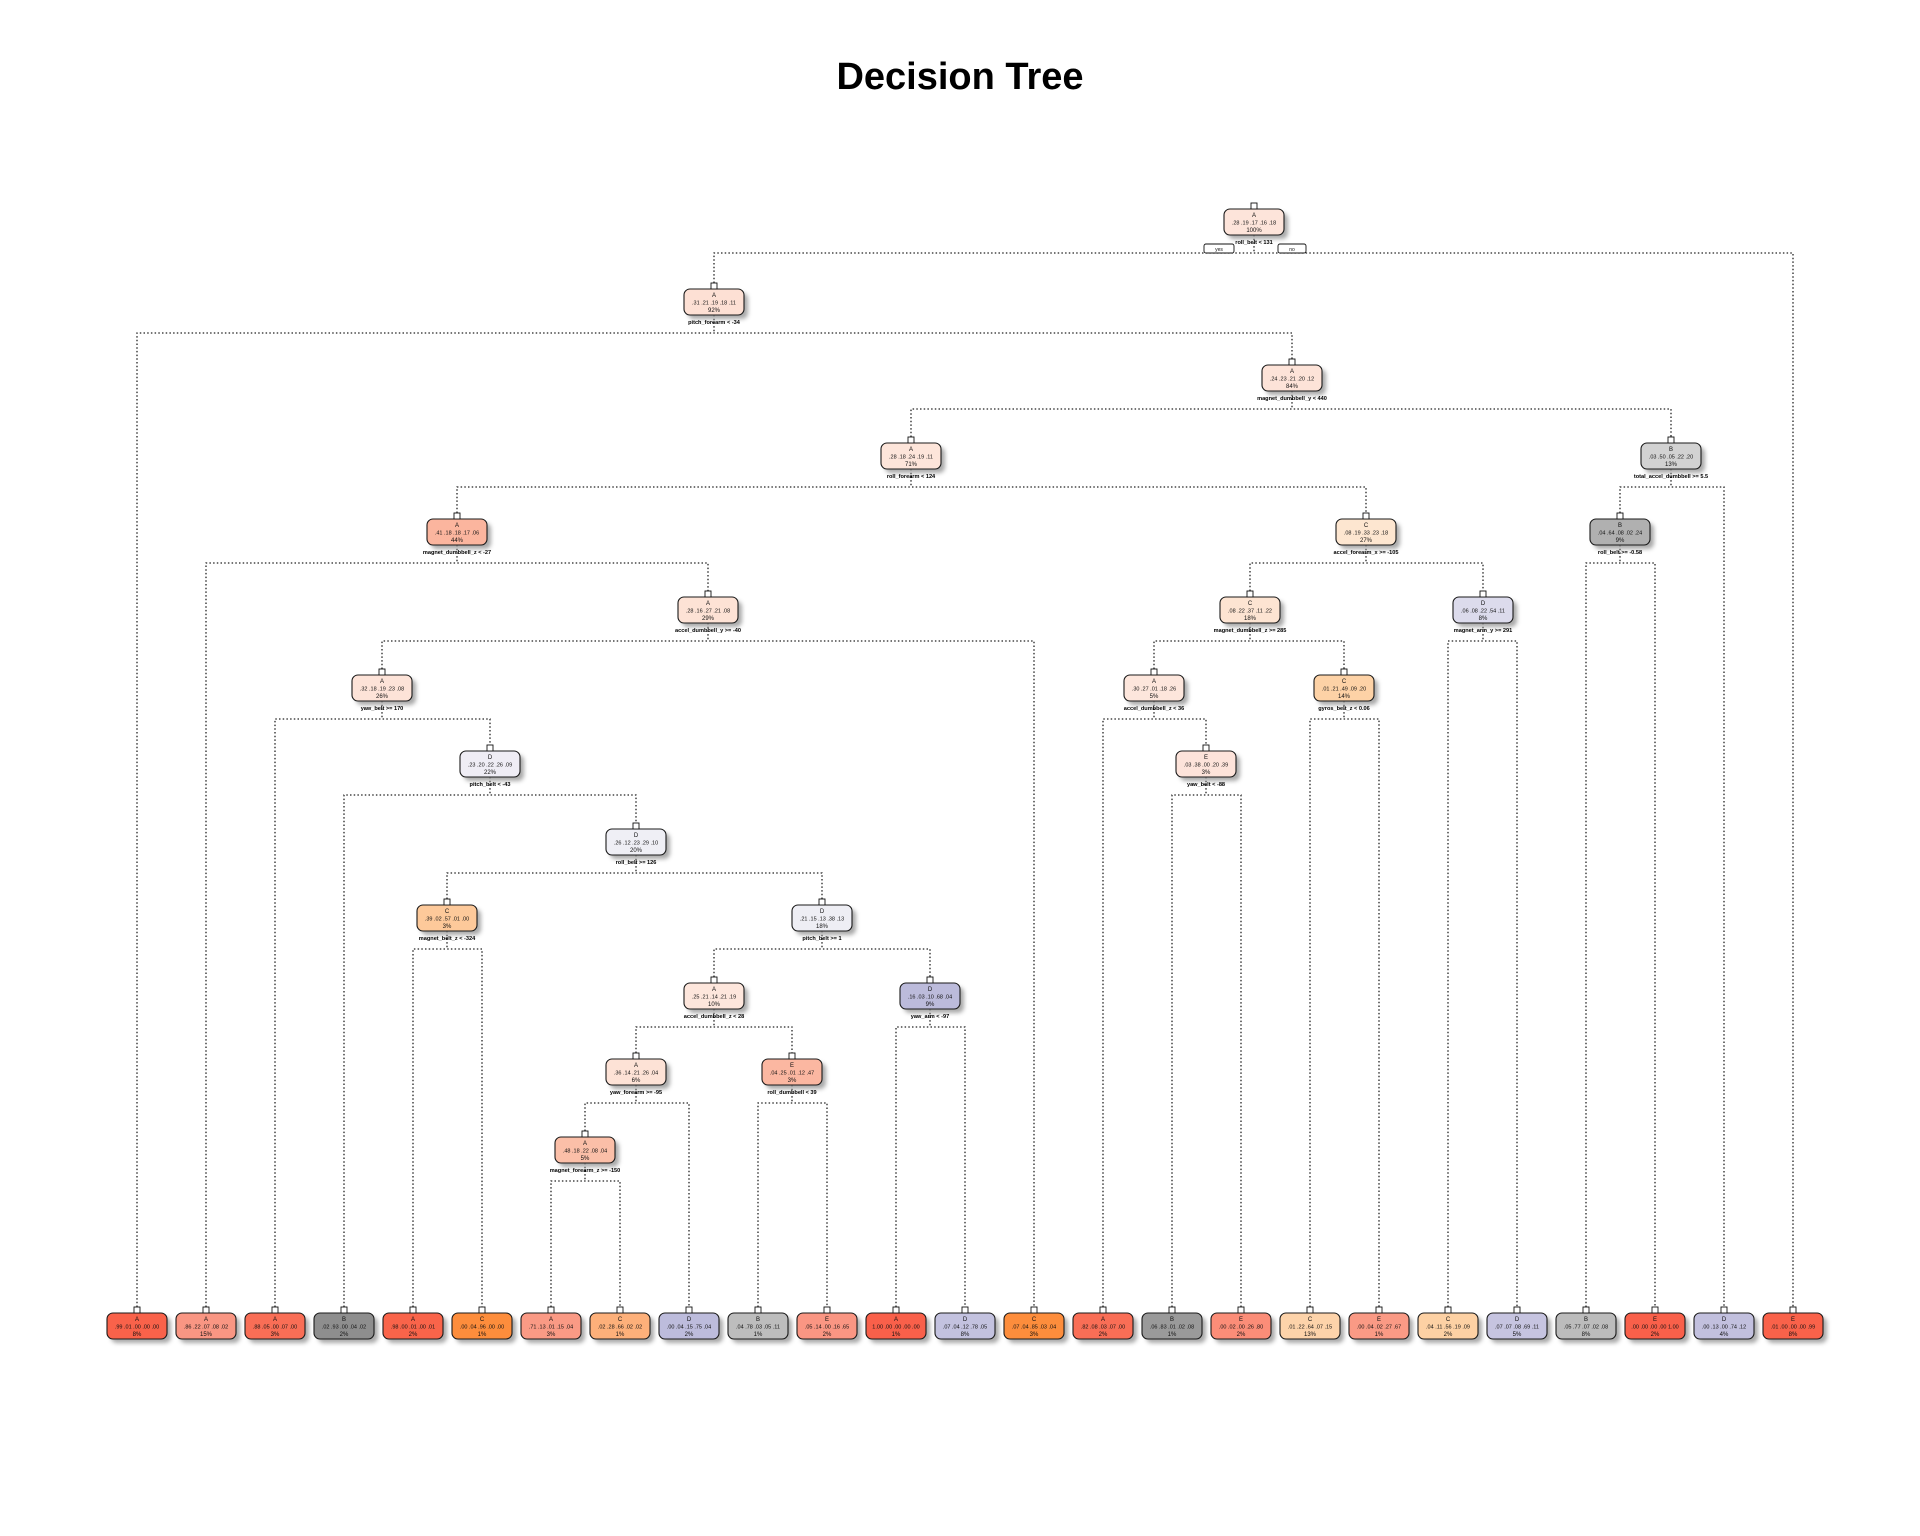 The height and width of the screenshot is (1536, 1920). I want to click on node-probabilities: .30 .27 .01 .18 .26, so click(1154, 690).